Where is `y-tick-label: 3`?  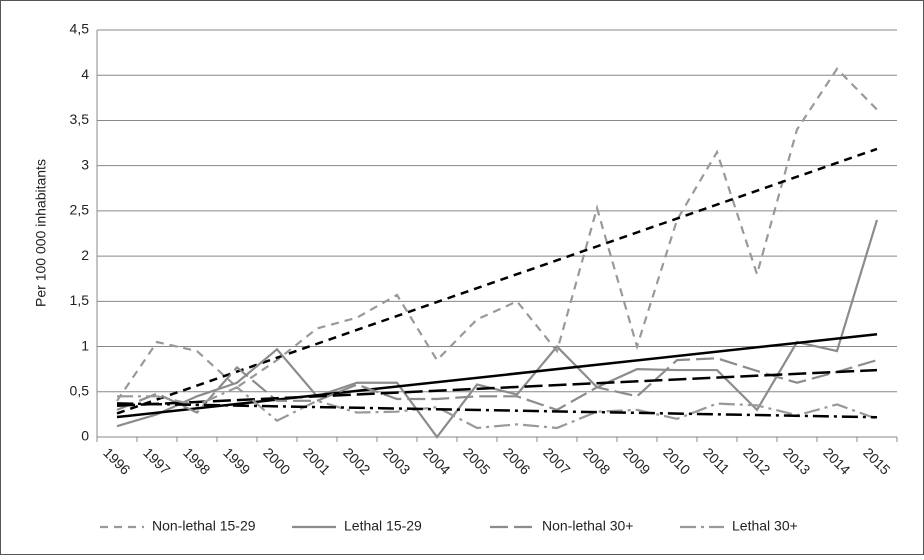
y-tick-label: 3 is located at coordinates (85, 164).